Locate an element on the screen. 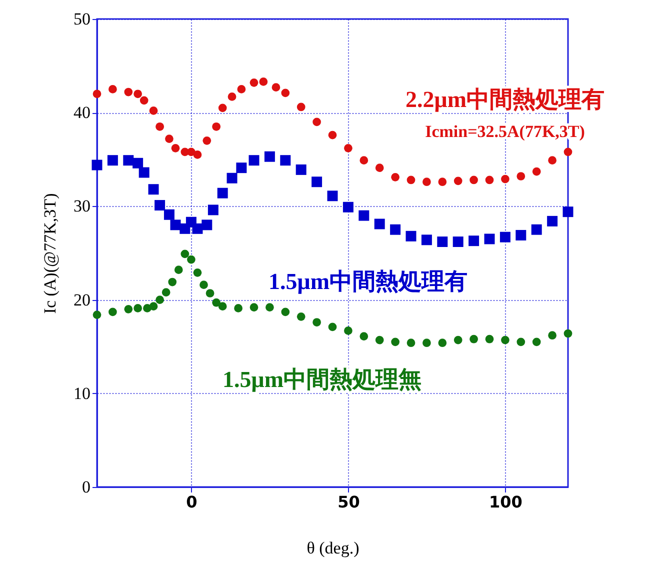 The width and height of the screenshot is (648, 573). y-tick-label: 0 is located at coordinates (86, 487).